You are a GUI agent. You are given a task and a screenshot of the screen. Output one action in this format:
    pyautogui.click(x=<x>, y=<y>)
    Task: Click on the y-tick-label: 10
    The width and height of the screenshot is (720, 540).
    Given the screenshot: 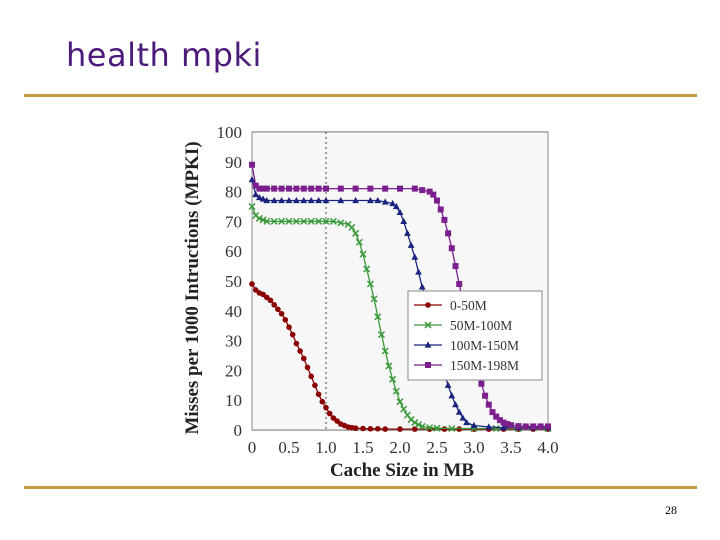 What is the action you would take?
    pyautogui.click(x=233, y=400)
    